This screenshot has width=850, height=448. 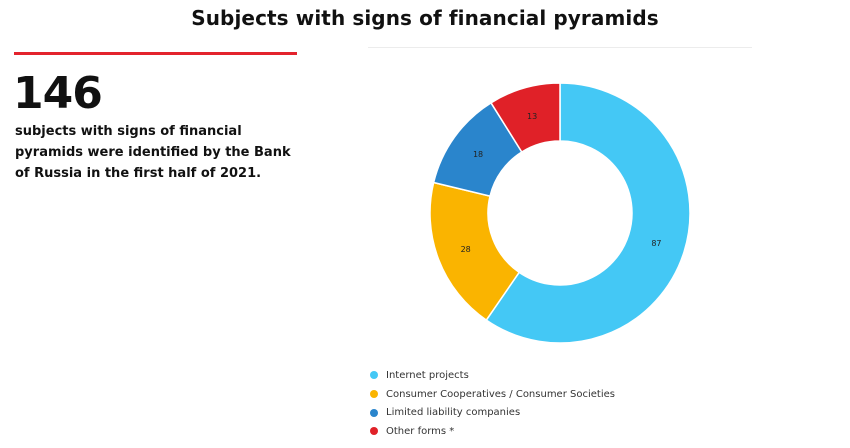 What do you see at coordinates (492, 375) in the screenshot?
I see `legend-item: Internet projects` at bounding box center [492, 375].